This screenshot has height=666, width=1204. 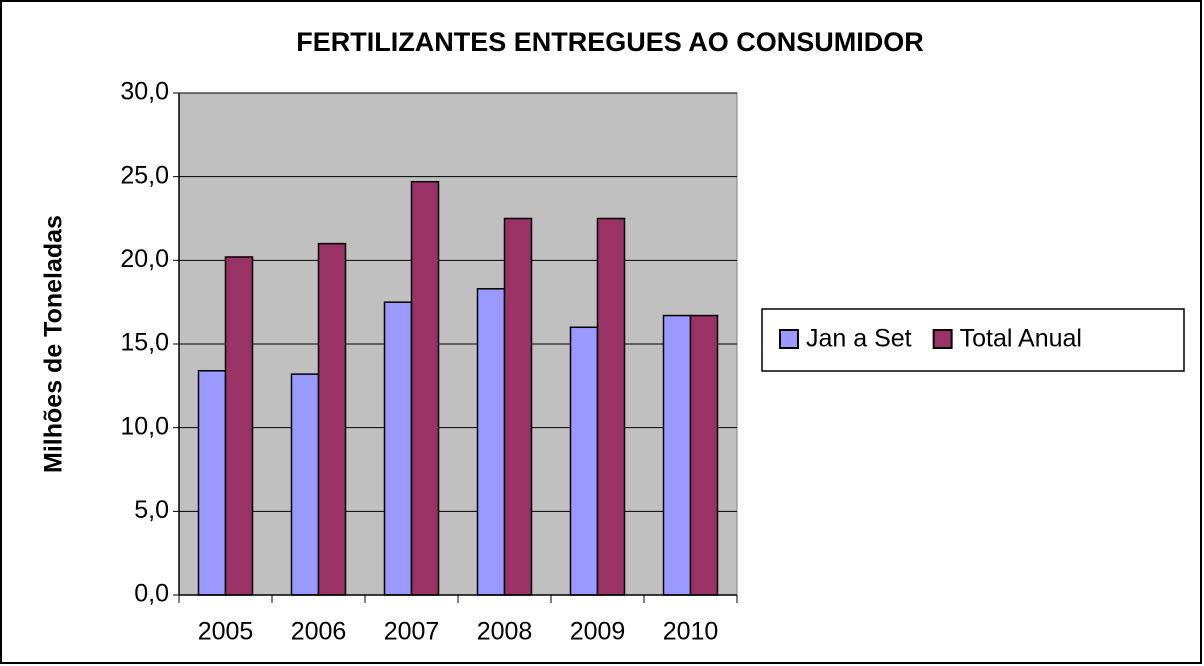 I want to click on x-tick-label: 2006, so click(x=319, y=632).